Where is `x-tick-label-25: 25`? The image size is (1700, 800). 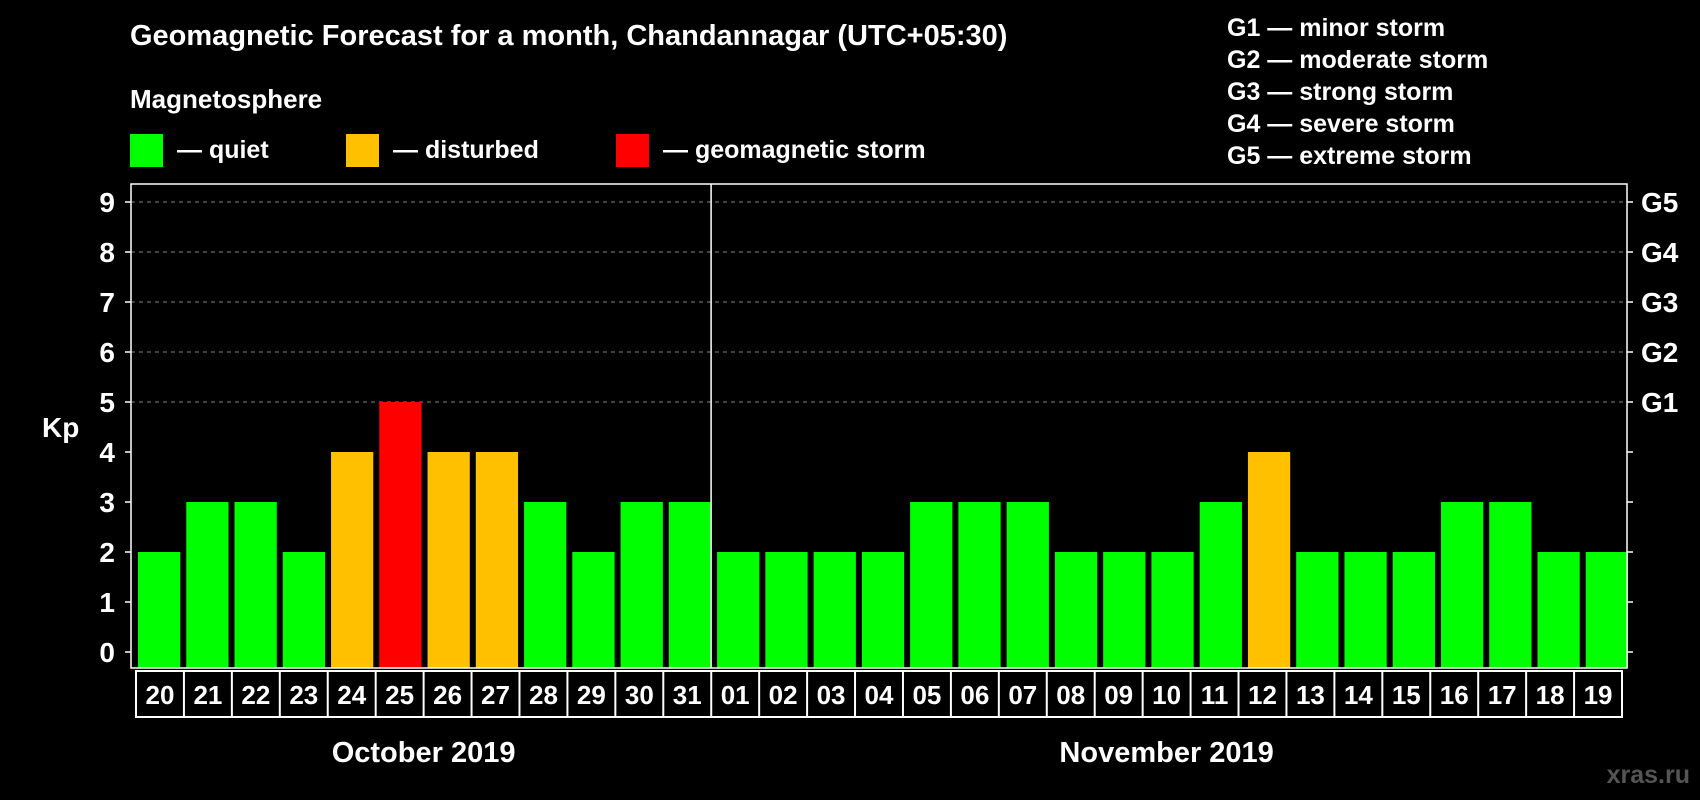 x-tick-label-25: 25 is located at coordinates (399, 695).